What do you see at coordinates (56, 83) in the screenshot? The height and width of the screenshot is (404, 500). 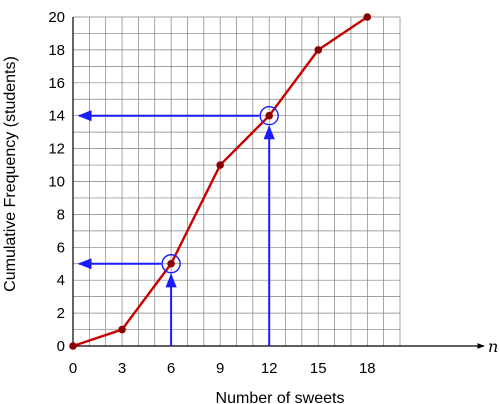 I see `y-tick-label: 16` at bounding box center [56, 83].